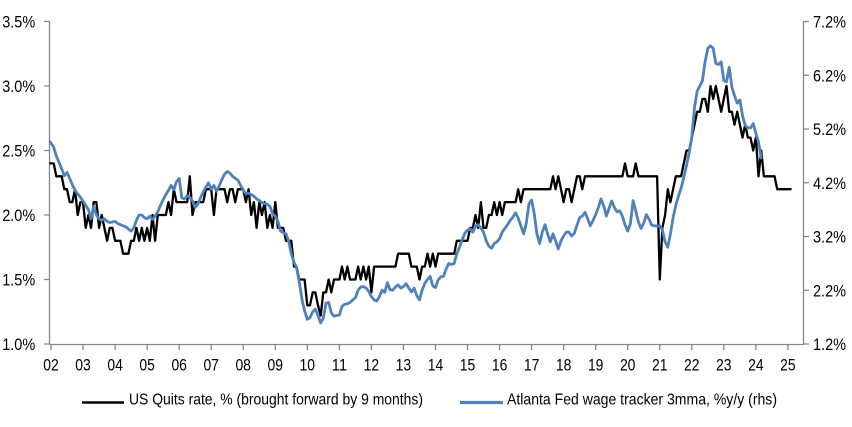 This screenshot has height=427, width=852. What do you see at coordinates (211, 366) in the screenshot?
I see `svg-text: 07` at bounding box center [211, 366].